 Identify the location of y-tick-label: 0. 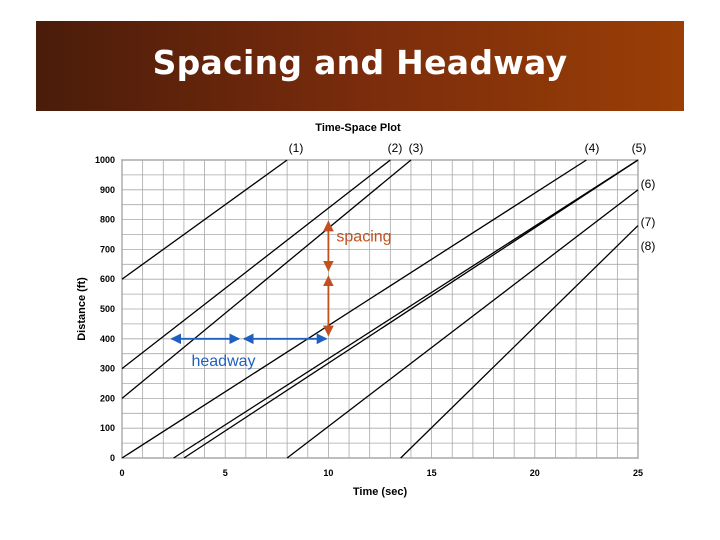
(112, 458).